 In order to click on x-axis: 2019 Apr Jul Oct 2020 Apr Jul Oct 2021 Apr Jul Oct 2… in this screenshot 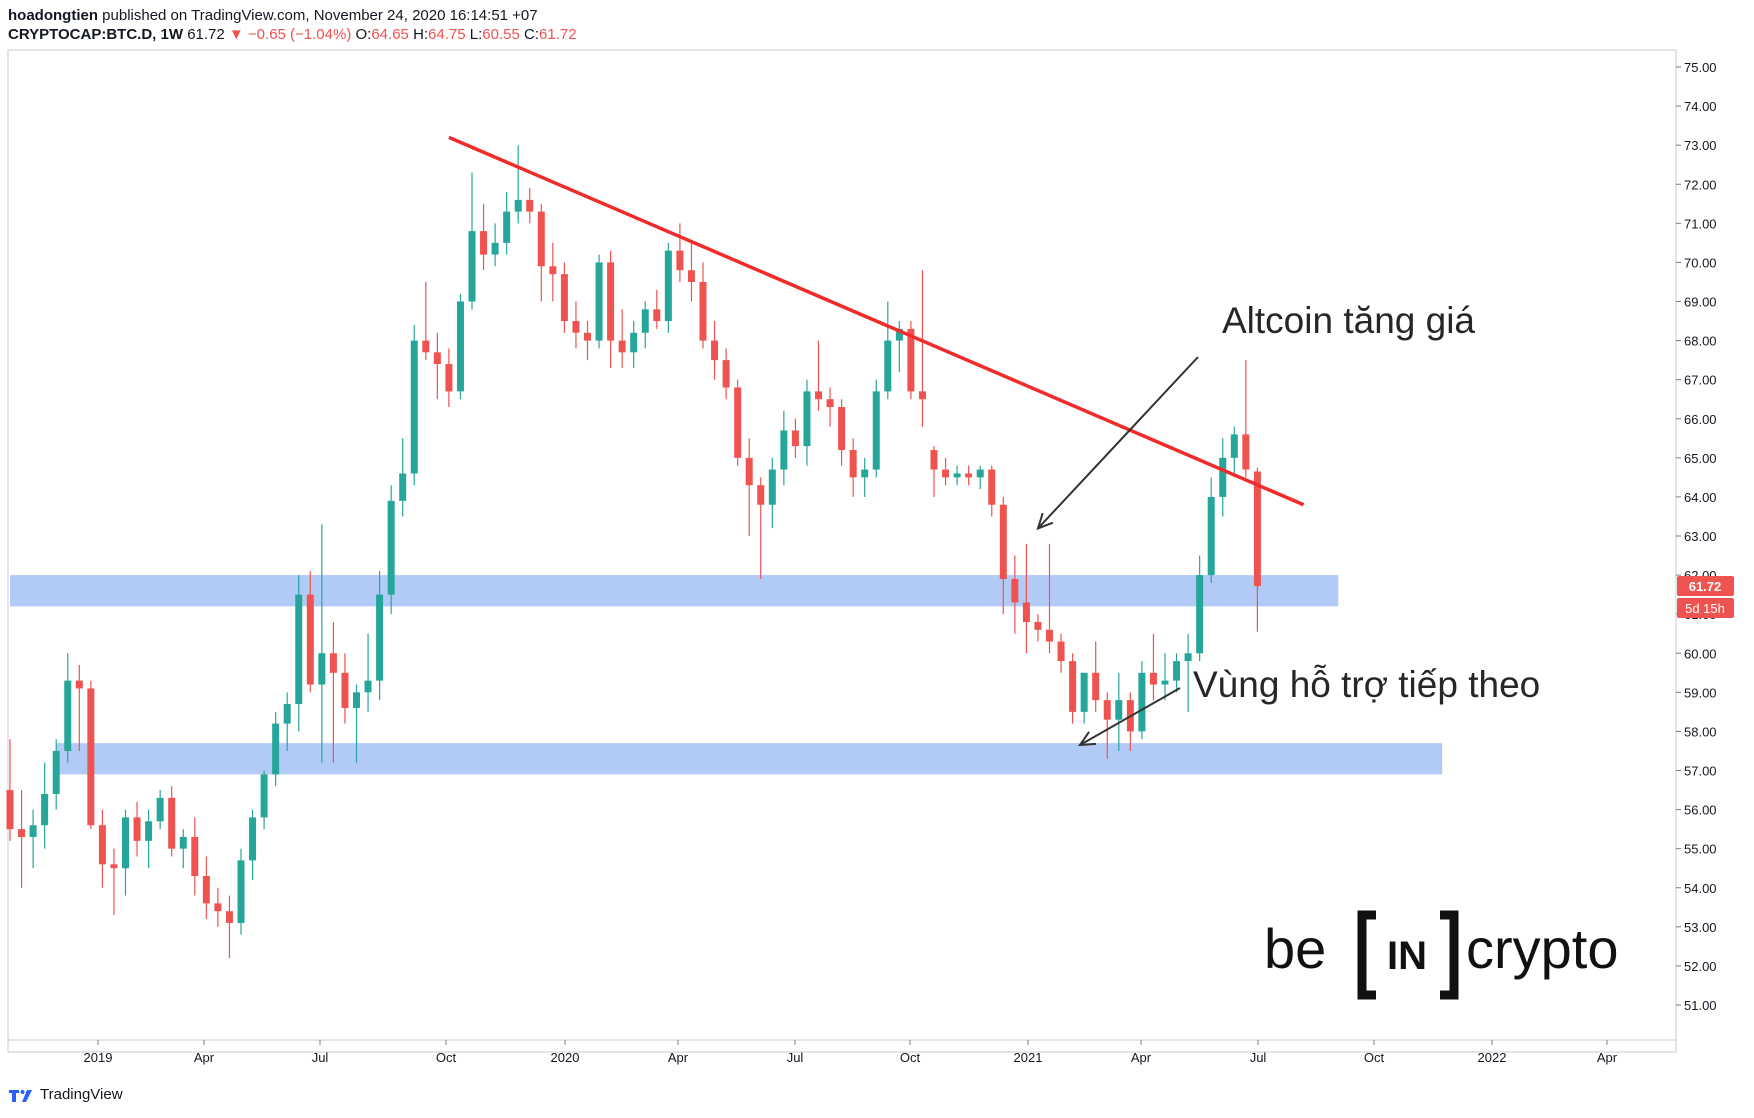, I will do `click(851, 1052)`.